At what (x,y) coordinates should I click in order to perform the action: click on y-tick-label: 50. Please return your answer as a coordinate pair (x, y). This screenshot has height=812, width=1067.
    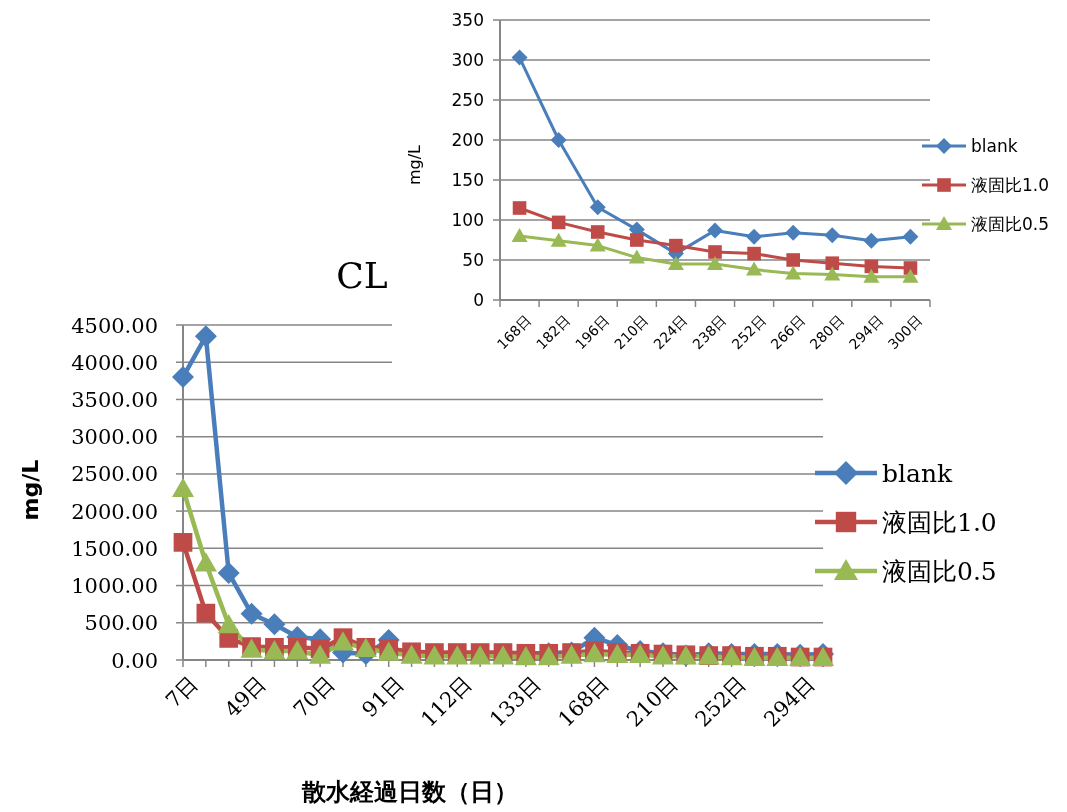
    Looking at the image, I should click on (473, 260).